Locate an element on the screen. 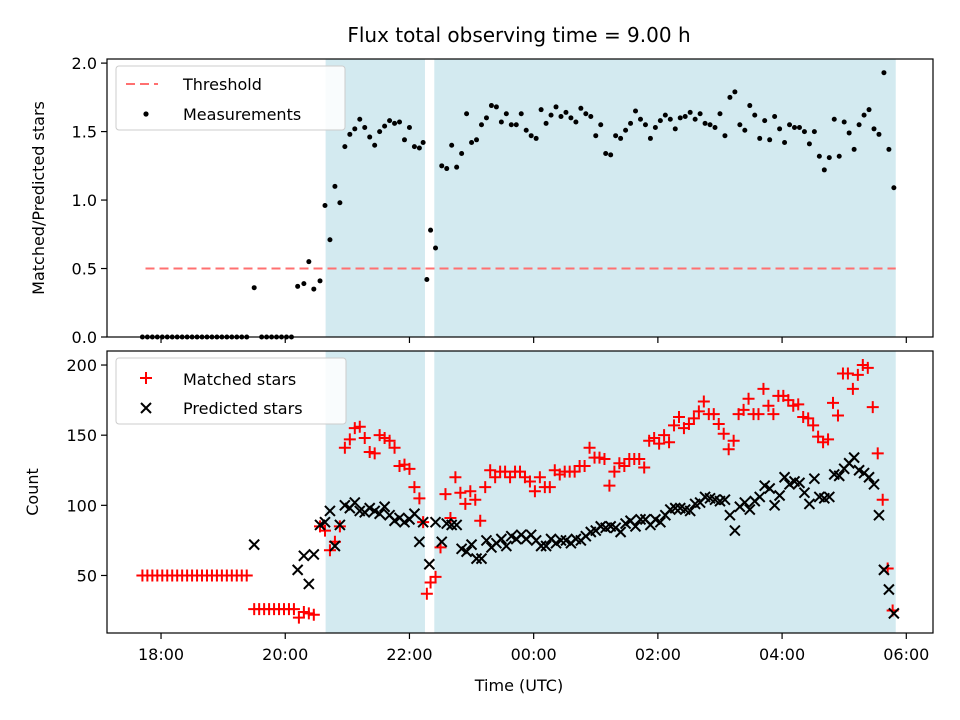 This screenshot has width=960, height=720. predicted-legend-key is located at coordinates (146, 408).